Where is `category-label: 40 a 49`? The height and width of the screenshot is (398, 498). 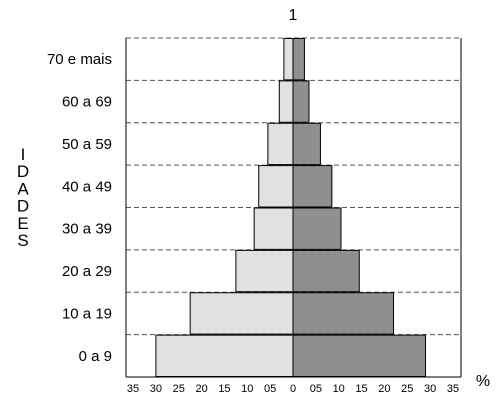
category-label: 40 a 49 is located at coordinates (87, 186).